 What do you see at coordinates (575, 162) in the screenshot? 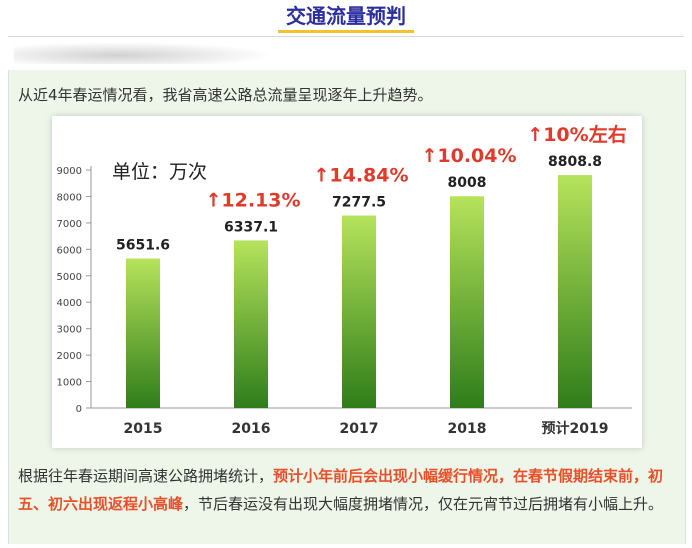
I see `bar-value-label: 8808.8` at bounding box center [575, 162].